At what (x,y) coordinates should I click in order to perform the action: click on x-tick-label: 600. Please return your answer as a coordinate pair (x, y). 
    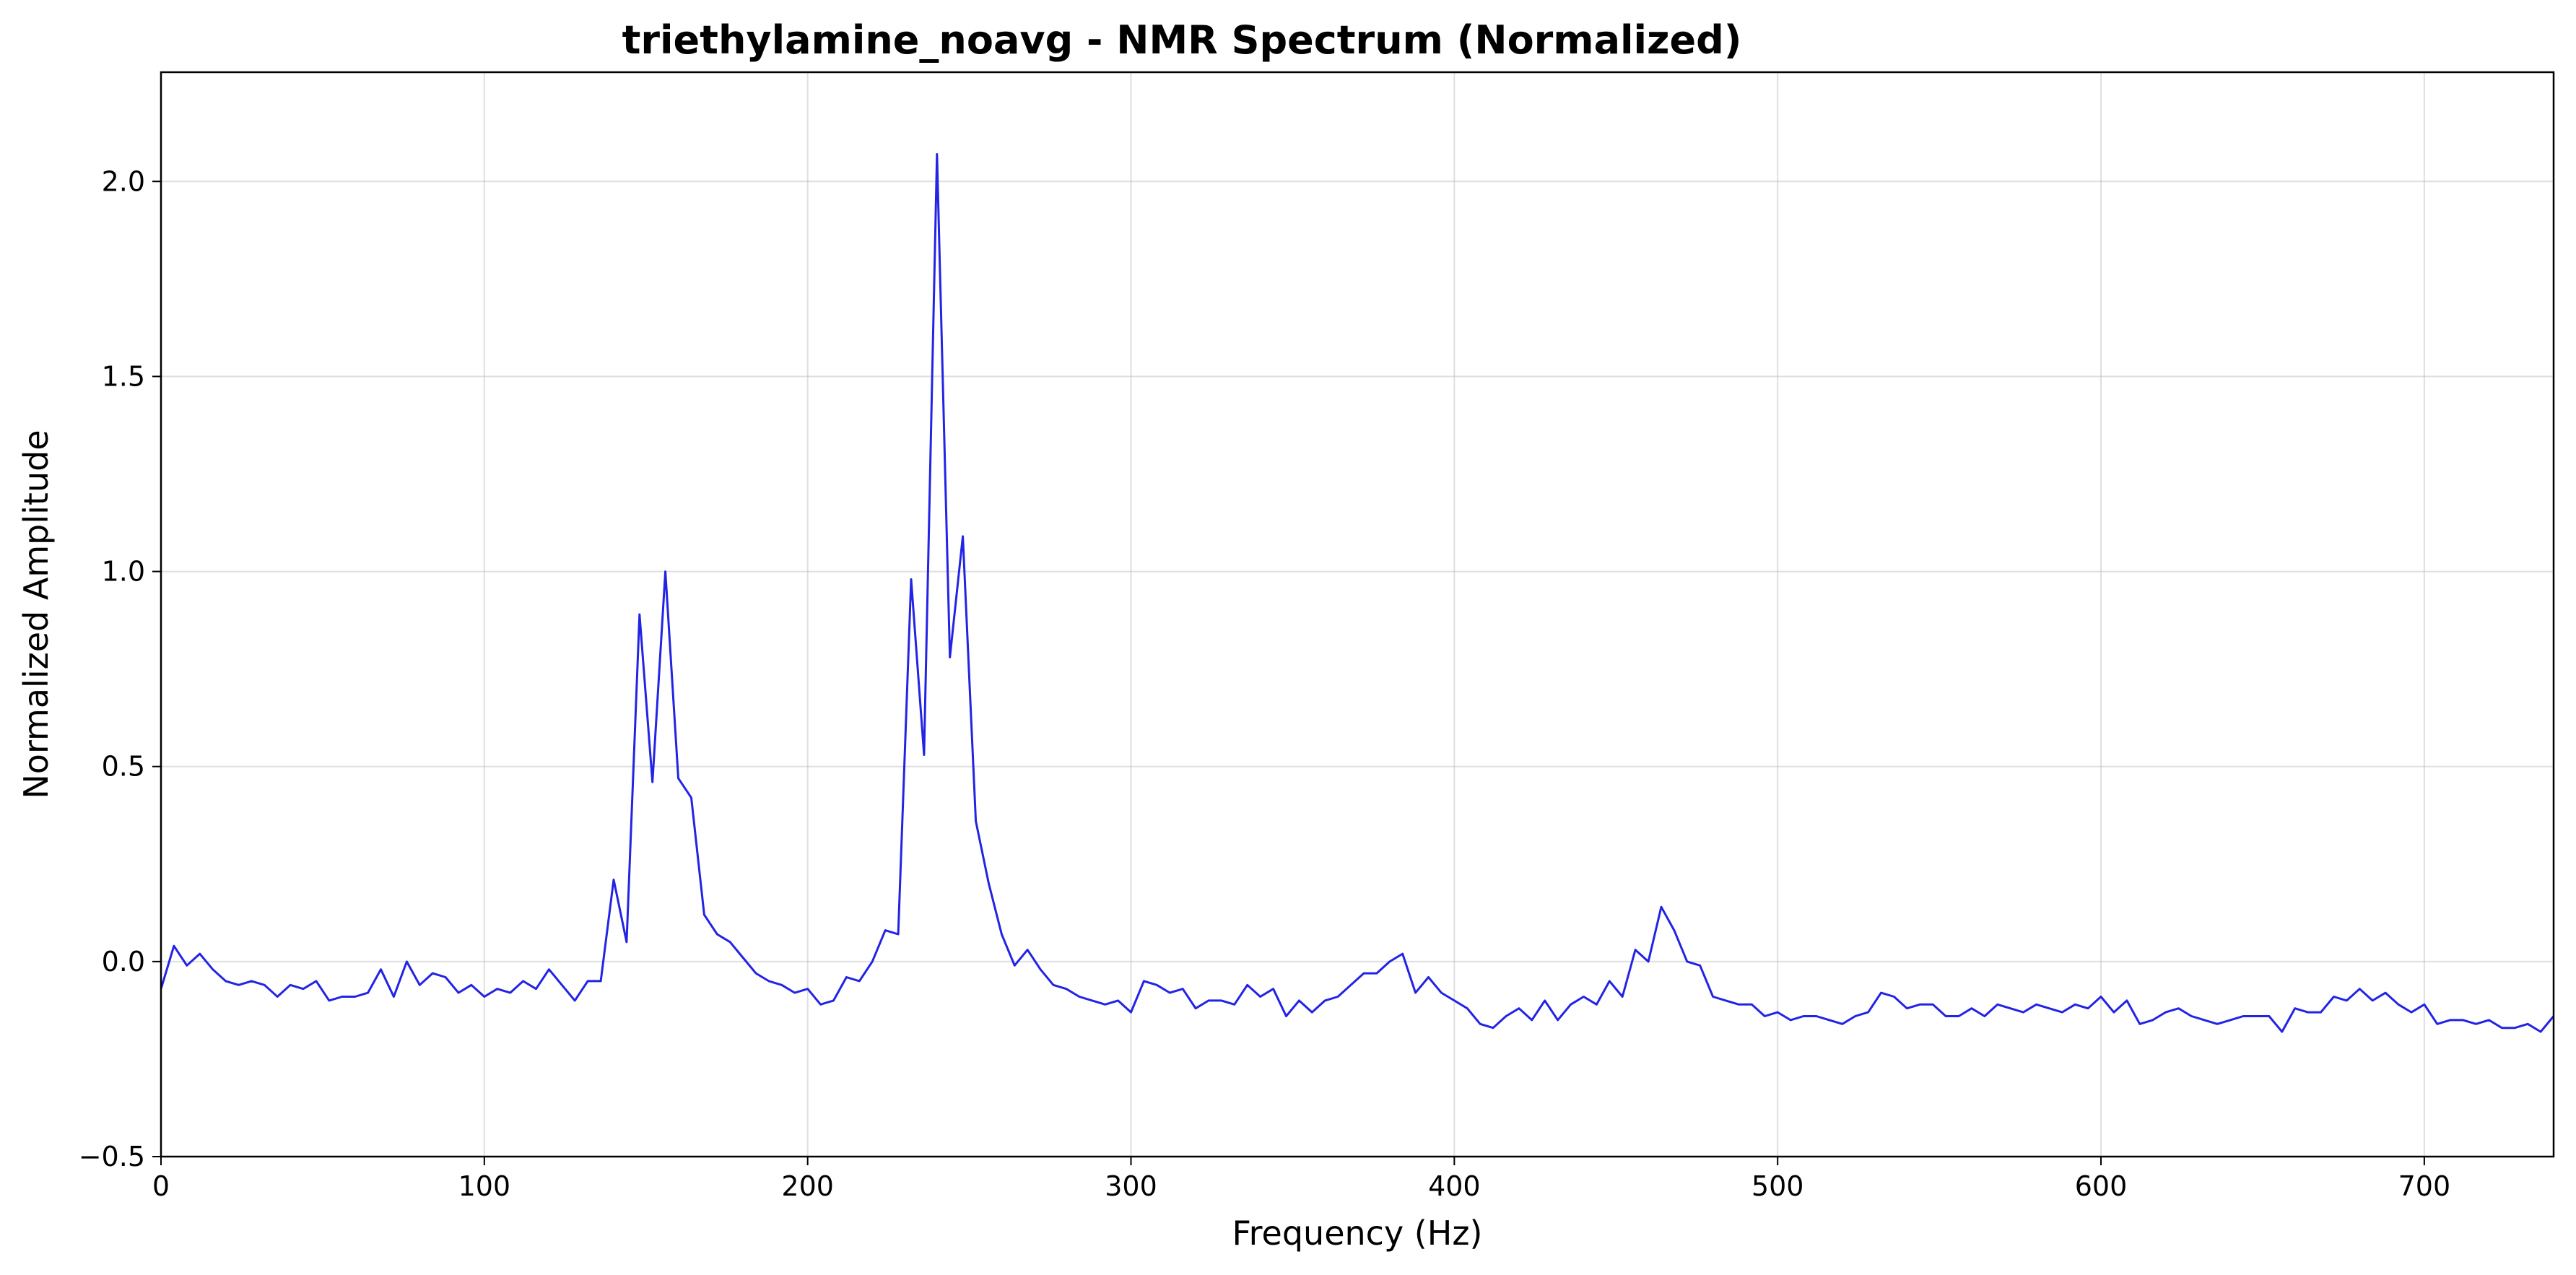
    Looking at the image, I should click on (2101, 1186).